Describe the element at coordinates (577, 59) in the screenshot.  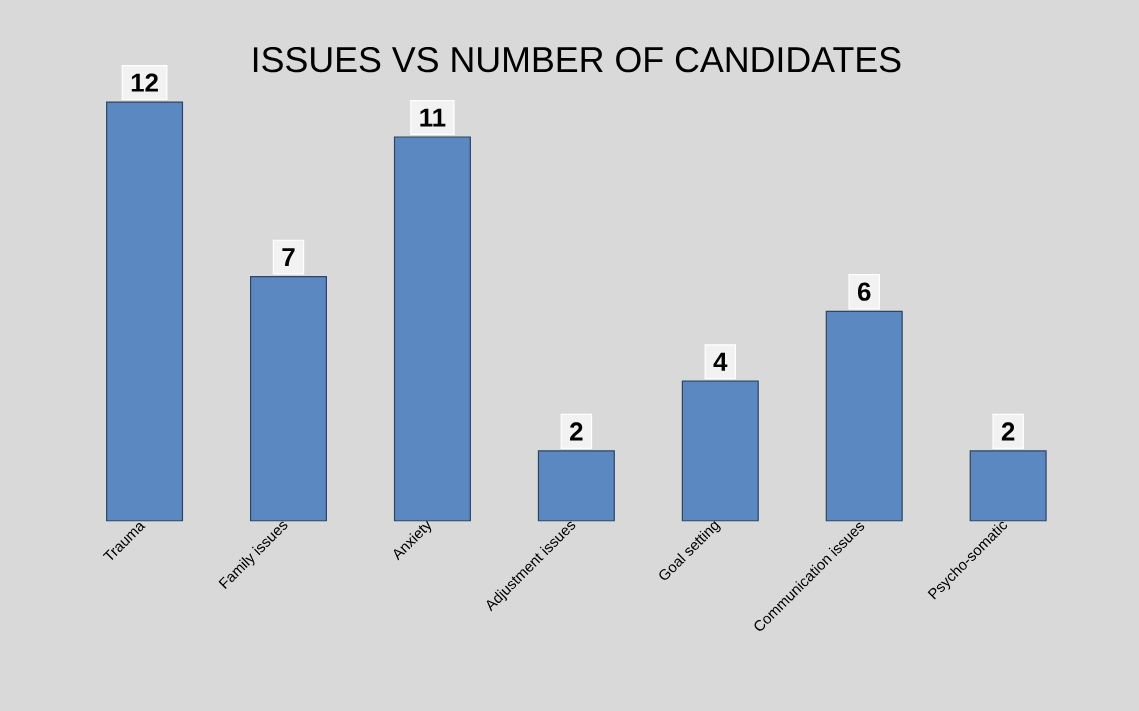
I see `chart-title: ISSUES VS NUMBER OF CANDIDATES` at that location.